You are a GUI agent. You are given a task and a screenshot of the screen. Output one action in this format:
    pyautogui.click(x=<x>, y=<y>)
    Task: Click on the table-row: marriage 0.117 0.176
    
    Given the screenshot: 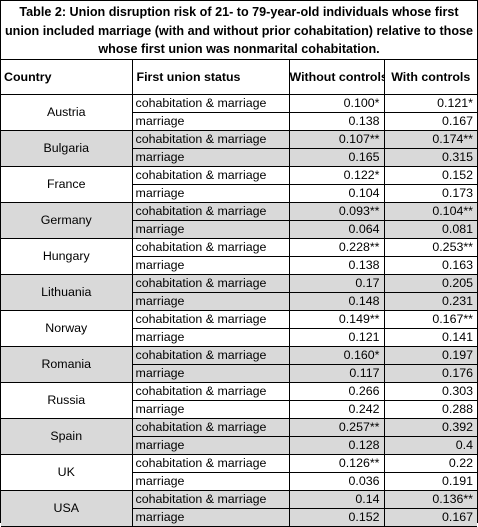 What is the action you would take?
    pyautogui.click(x=239, y=373)
    